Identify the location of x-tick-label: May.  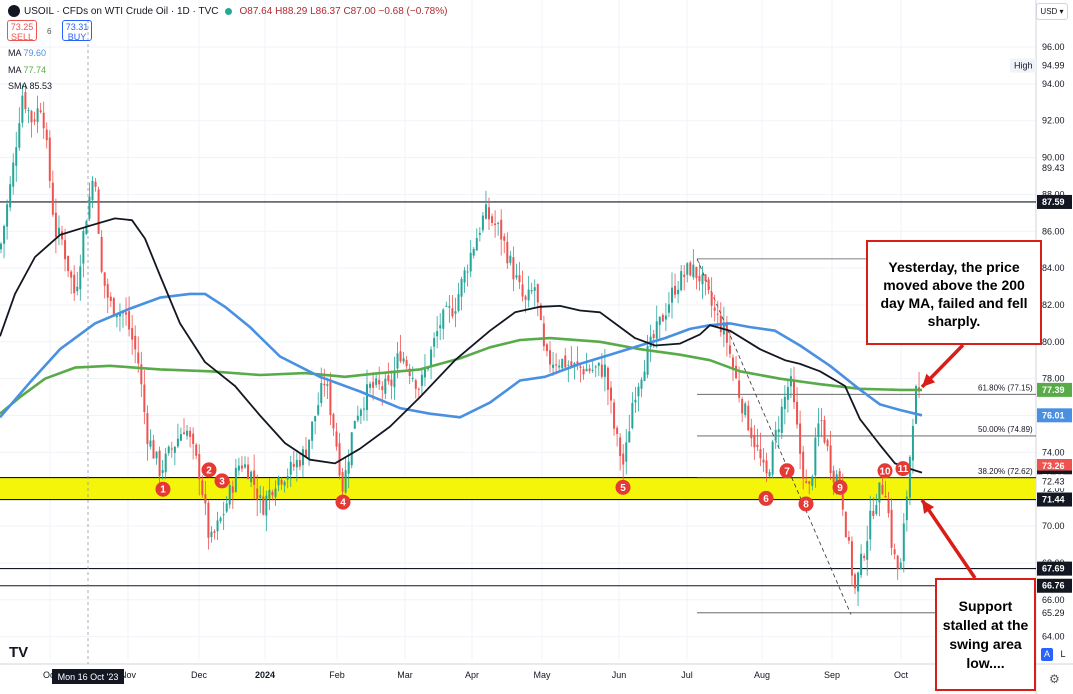
(542, 675).